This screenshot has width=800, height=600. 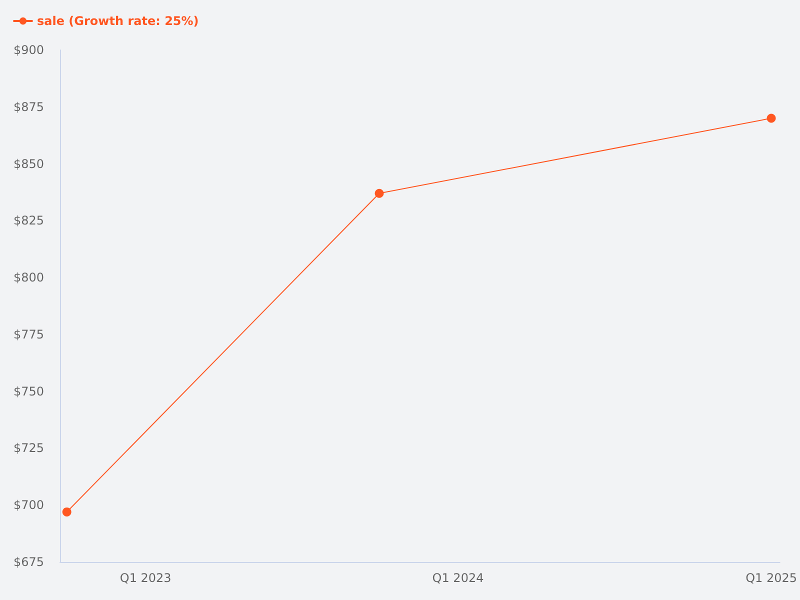 What do you see at coordinates (28, 50) in the screenshot?
I see `y-tick-label: $900` at bounding box center [28, 50].